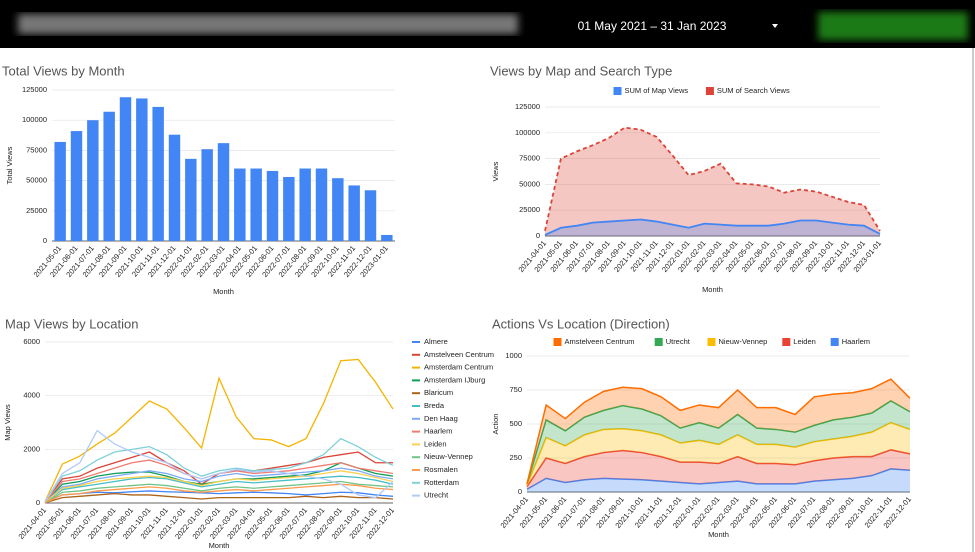 The width and height of the screenshot is (975, 552). I want to click on y-tick-label: 75000, so click(36, 149).